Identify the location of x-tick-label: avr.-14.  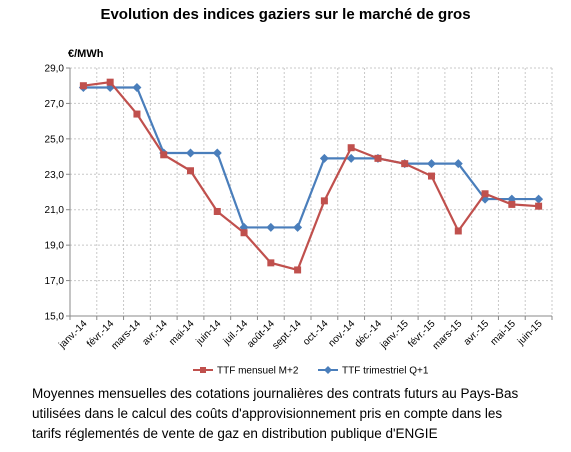
(155, 333).